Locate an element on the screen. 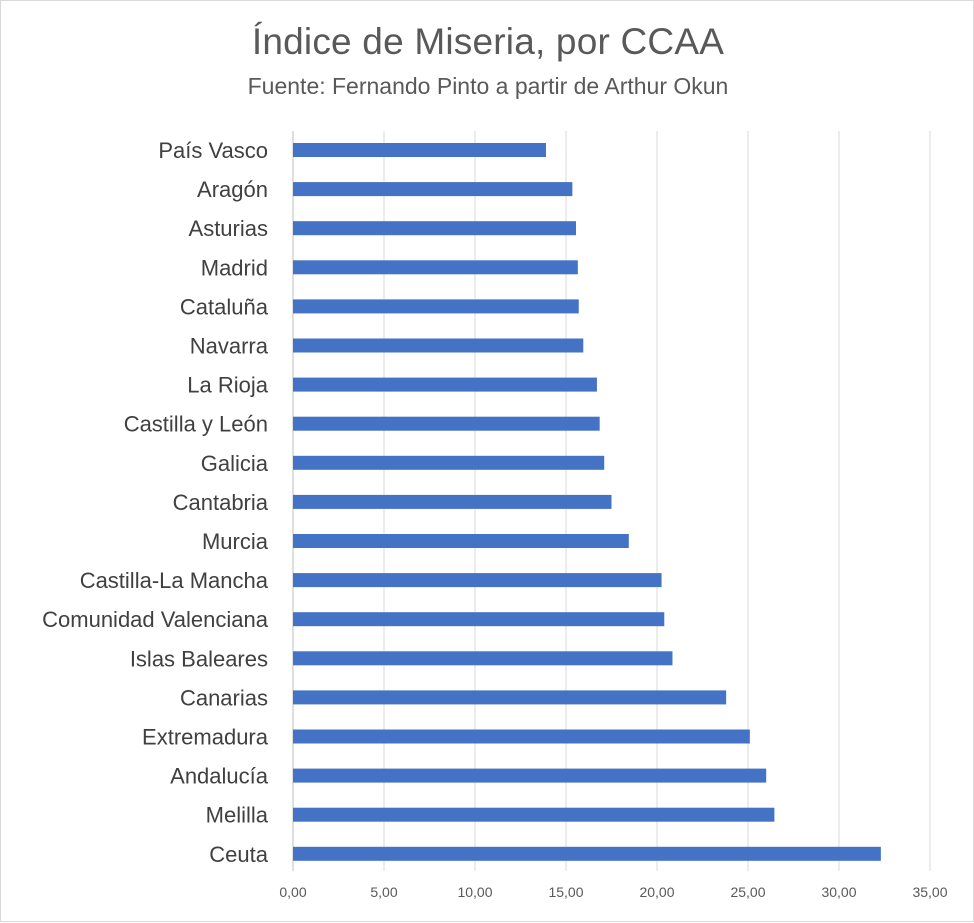 The image size is (974, 923). category-label: Islas Baleares is located at coordinates (199, 658).